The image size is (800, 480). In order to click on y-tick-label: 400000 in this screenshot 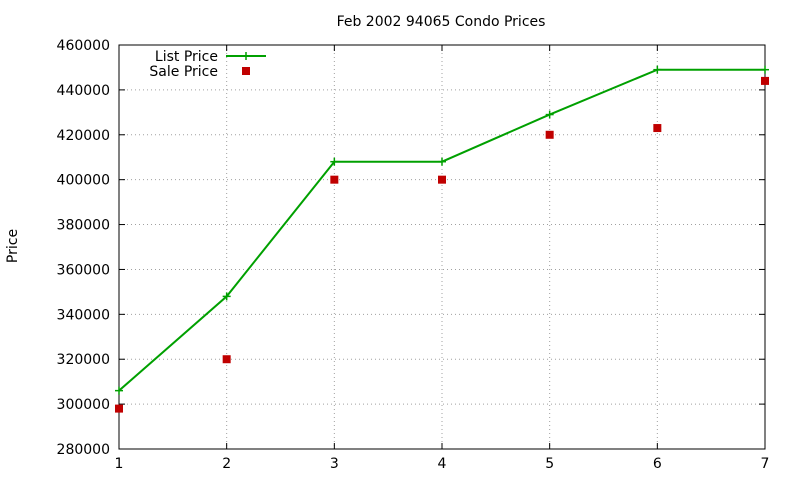, I will do `click(83, 181)`.